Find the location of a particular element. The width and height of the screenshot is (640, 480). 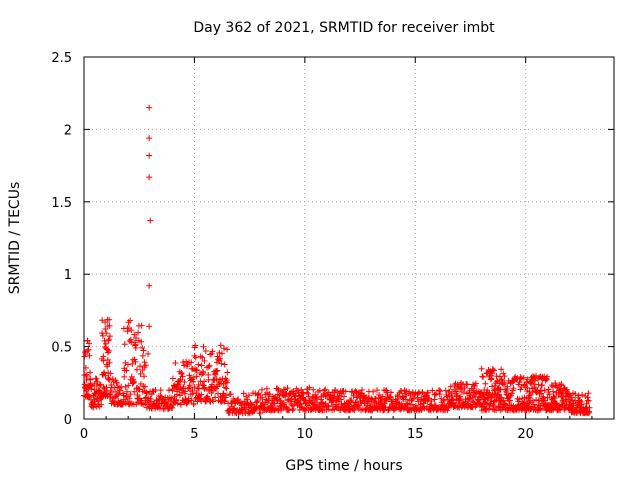

y-tick-label: 0 is located at coordinates (68, 420).